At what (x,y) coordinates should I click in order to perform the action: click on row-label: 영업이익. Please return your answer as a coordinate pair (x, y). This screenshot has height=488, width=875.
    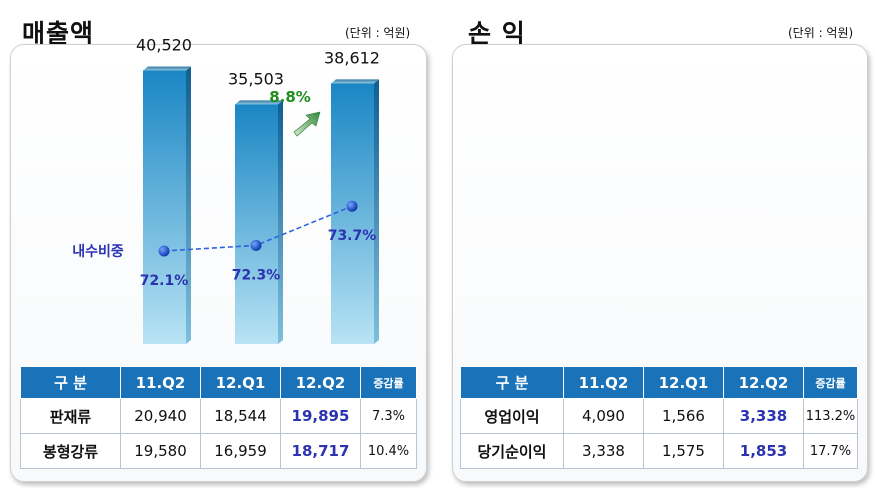
    Looking at the image, I should click on (512, 416).